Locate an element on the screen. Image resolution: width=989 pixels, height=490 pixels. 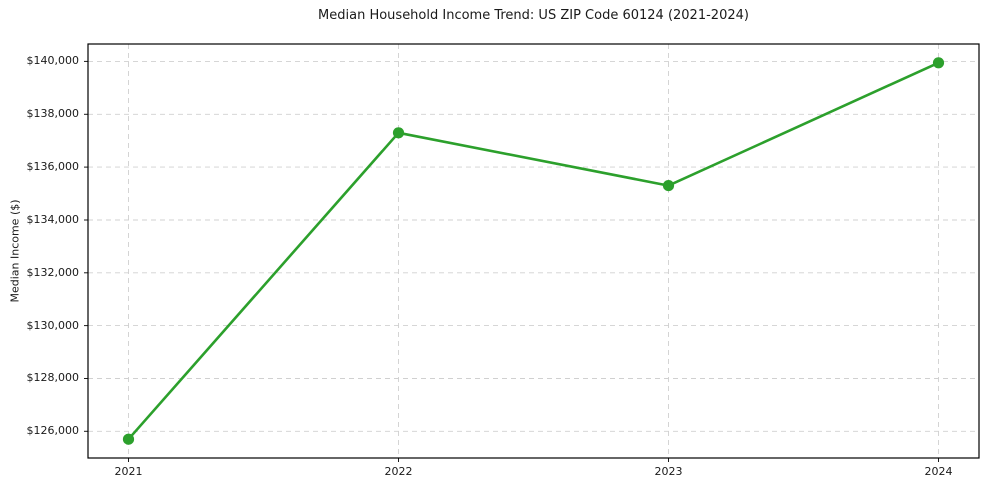
y-tick-label: $138,000 is located at coordinates (53, 114).